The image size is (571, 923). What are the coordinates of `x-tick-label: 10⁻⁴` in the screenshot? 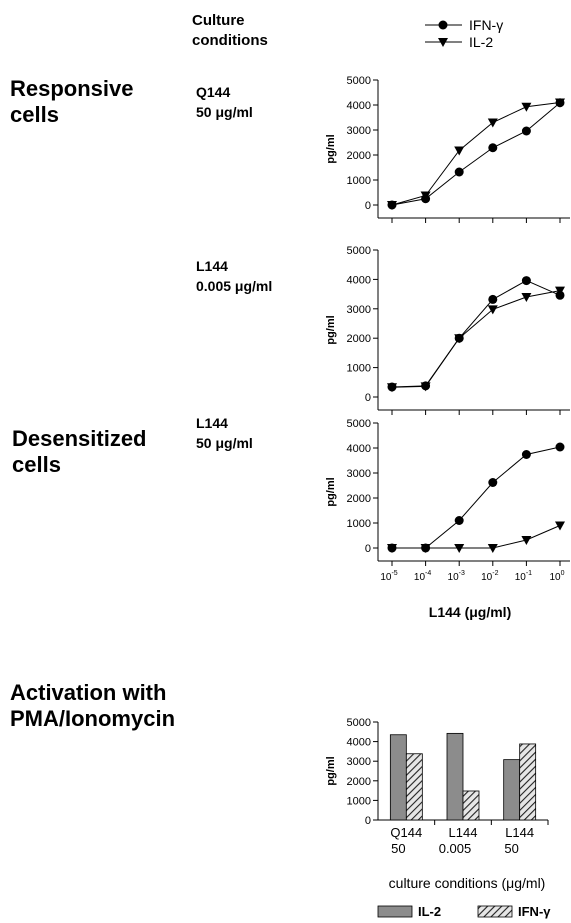 It's located at (422, 576).